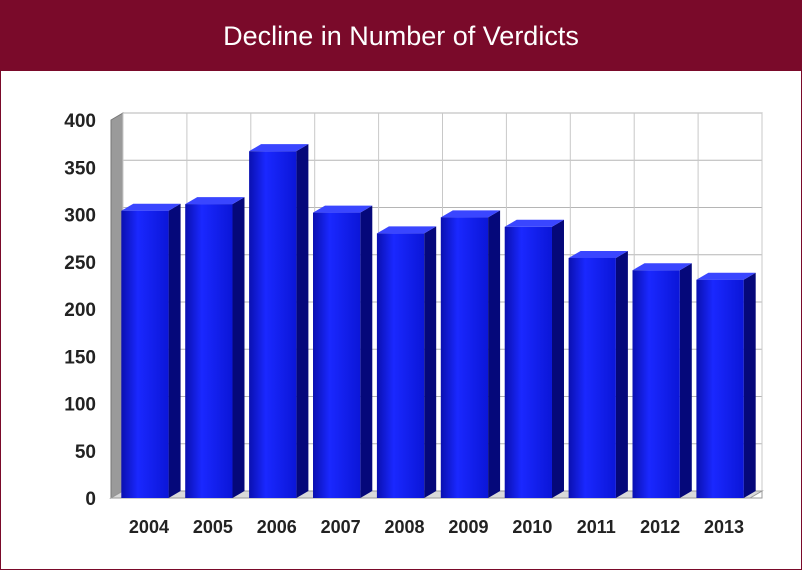  What do you see at coordinates (532, 527) in the screenshot?
I see `x-tick-label: 2010` at bounding box center [532, 527].